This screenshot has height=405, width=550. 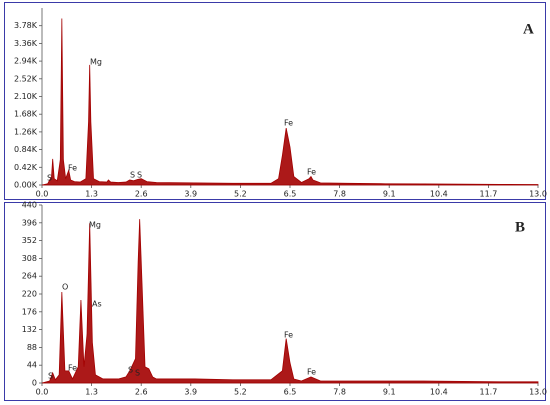 I want to click on y-tick-label: 2.94K, so click(x=26, y=61).